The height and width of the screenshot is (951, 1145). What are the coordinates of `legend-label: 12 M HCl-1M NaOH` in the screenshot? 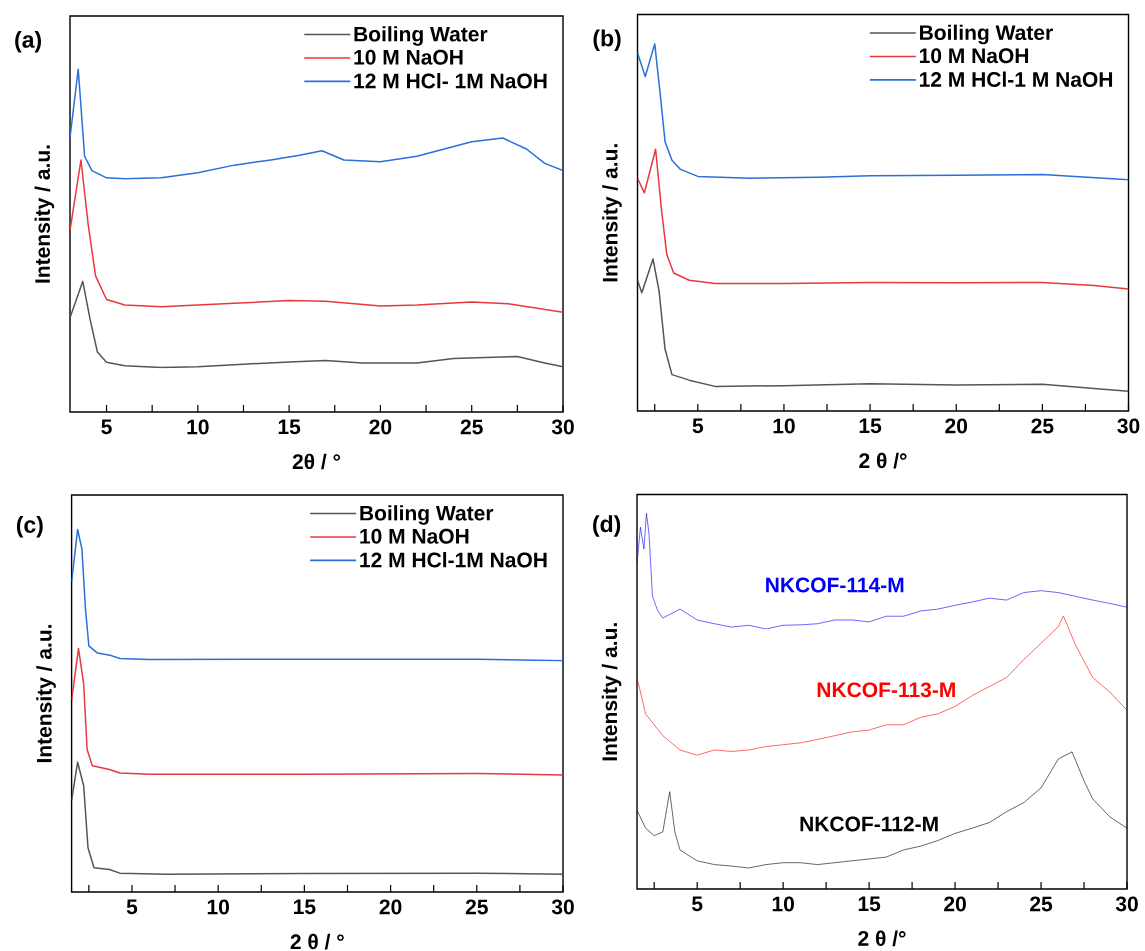 It's located at (453, 560).